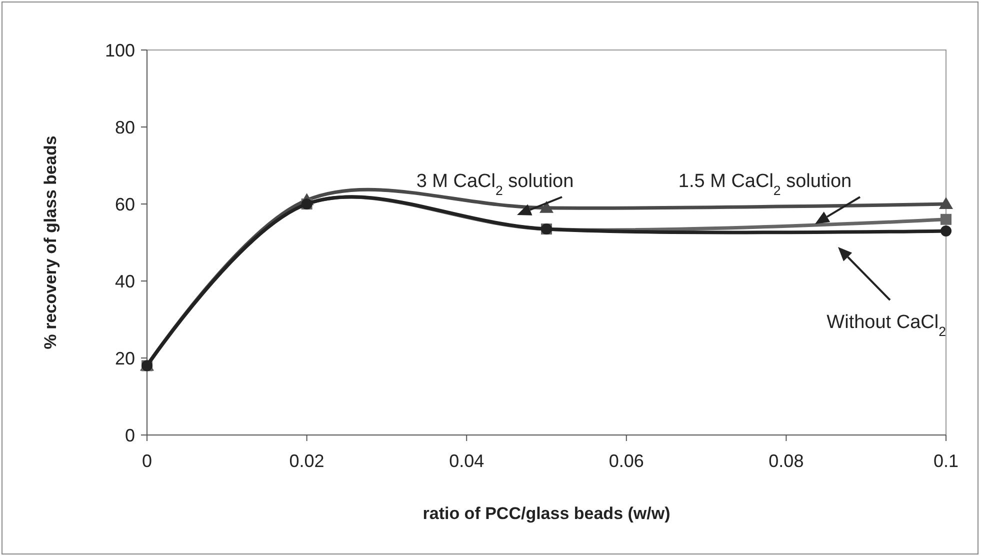  Describe the element at coordinates (495, 184) in the screenshot. I see `annotation: 3 M CaCl$_{2}$ solution` at that location.